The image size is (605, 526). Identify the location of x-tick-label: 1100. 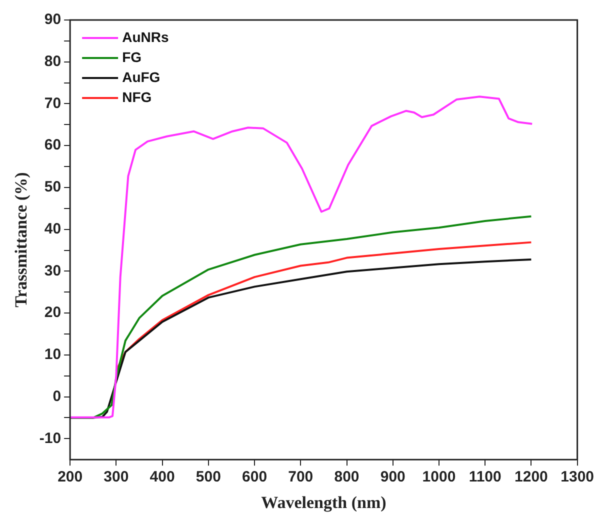
(485, 477).